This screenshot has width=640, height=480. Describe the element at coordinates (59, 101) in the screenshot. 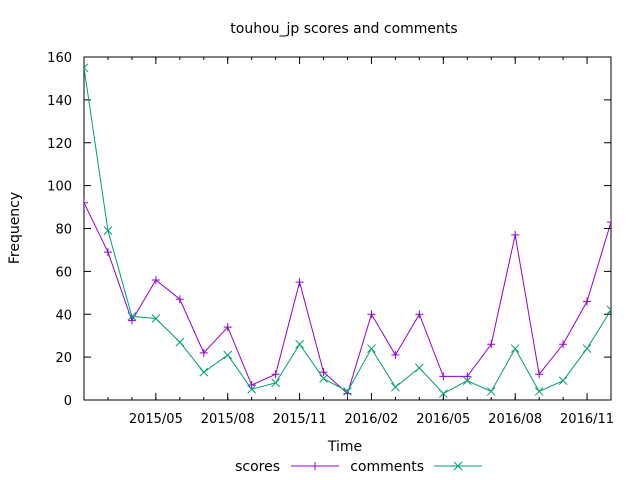

I see `y-tick-label: 140` at that location.